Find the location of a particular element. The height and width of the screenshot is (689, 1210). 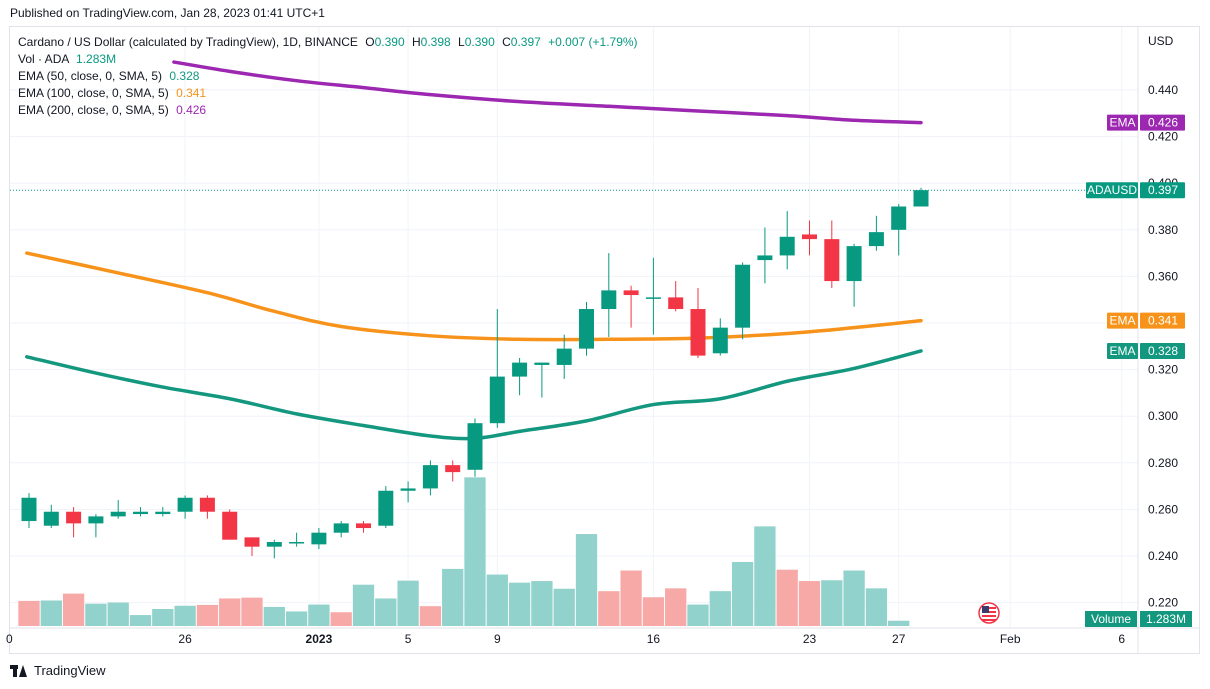

currency-label: USD is located at coordinates (1161, 41).